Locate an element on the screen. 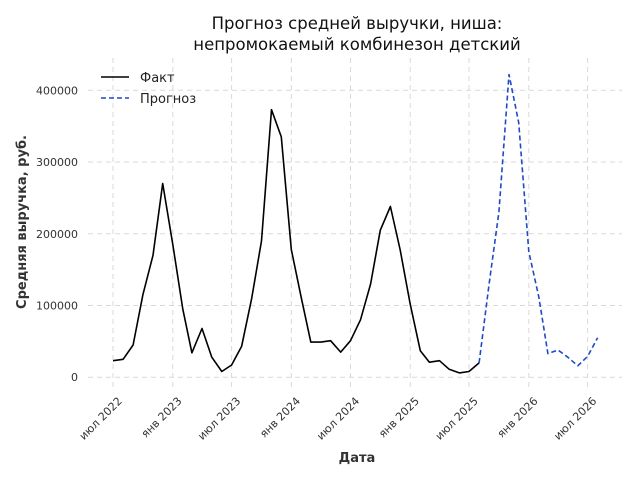 The width and height of the screenshot is (640, 480). y-tick-labels: 0 100000 200000 300000 400000 is located at coordinates (57, 234).